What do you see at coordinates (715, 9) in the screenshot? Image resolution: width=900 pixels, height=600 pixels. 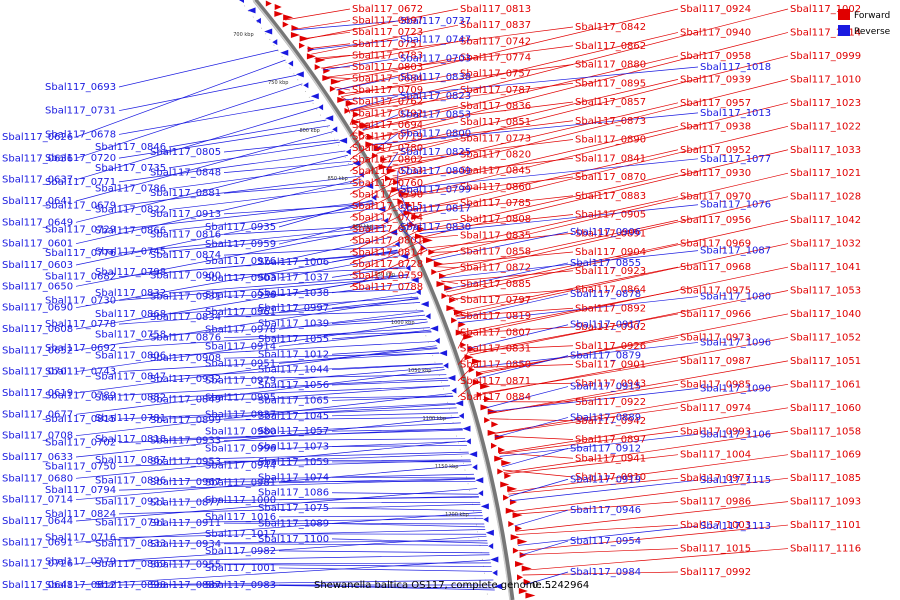 I see `gene-label: Sbal117_0924` at bounding box center [715, 9].